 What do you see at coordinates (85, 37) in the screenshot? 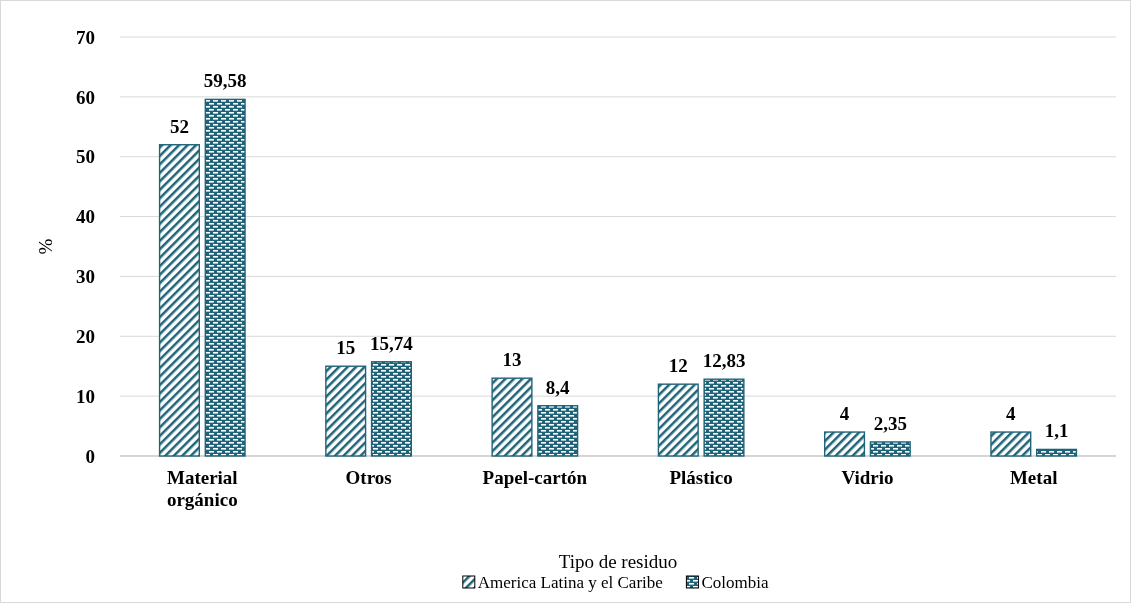
I see `y-tick-label: 70` at bounding box center [85, 37].